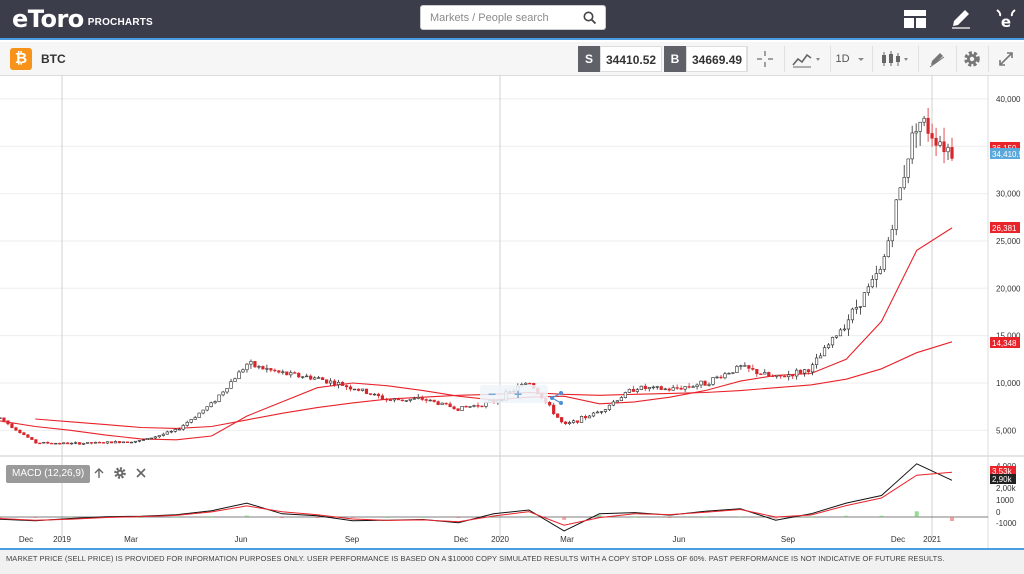 The width and height of the screenshot is (1024, 574). I want to click on sell-price-box: S 34410.52, so click(620, 59).